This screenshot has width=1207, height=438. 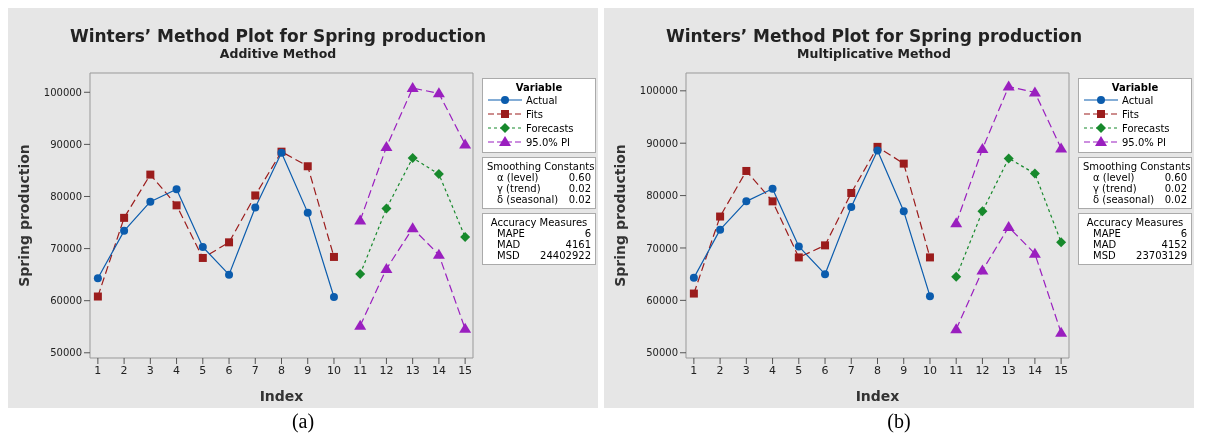 I want to click on text: 23703129, so click(x=1161, y=255).